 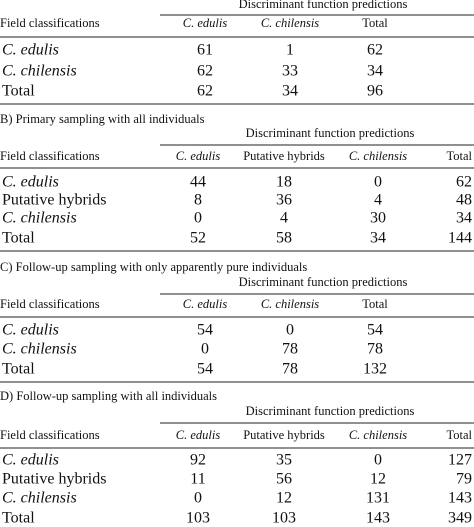 I want to click on cell: 92, so click(x=198, y=460).